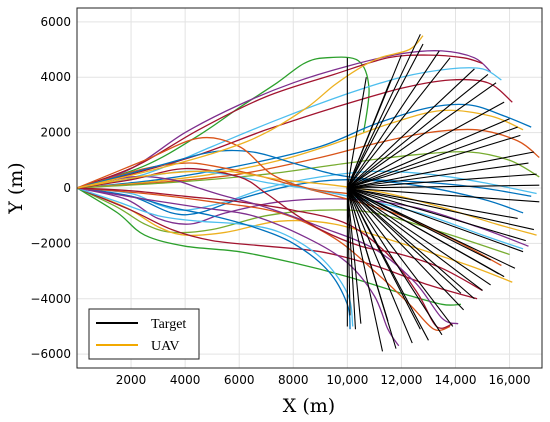 This screenshot has width=550, height=422. Describe the element at coordinates (131, 380) in the screenshot. I see `x-tick-label: 2000` at that location.